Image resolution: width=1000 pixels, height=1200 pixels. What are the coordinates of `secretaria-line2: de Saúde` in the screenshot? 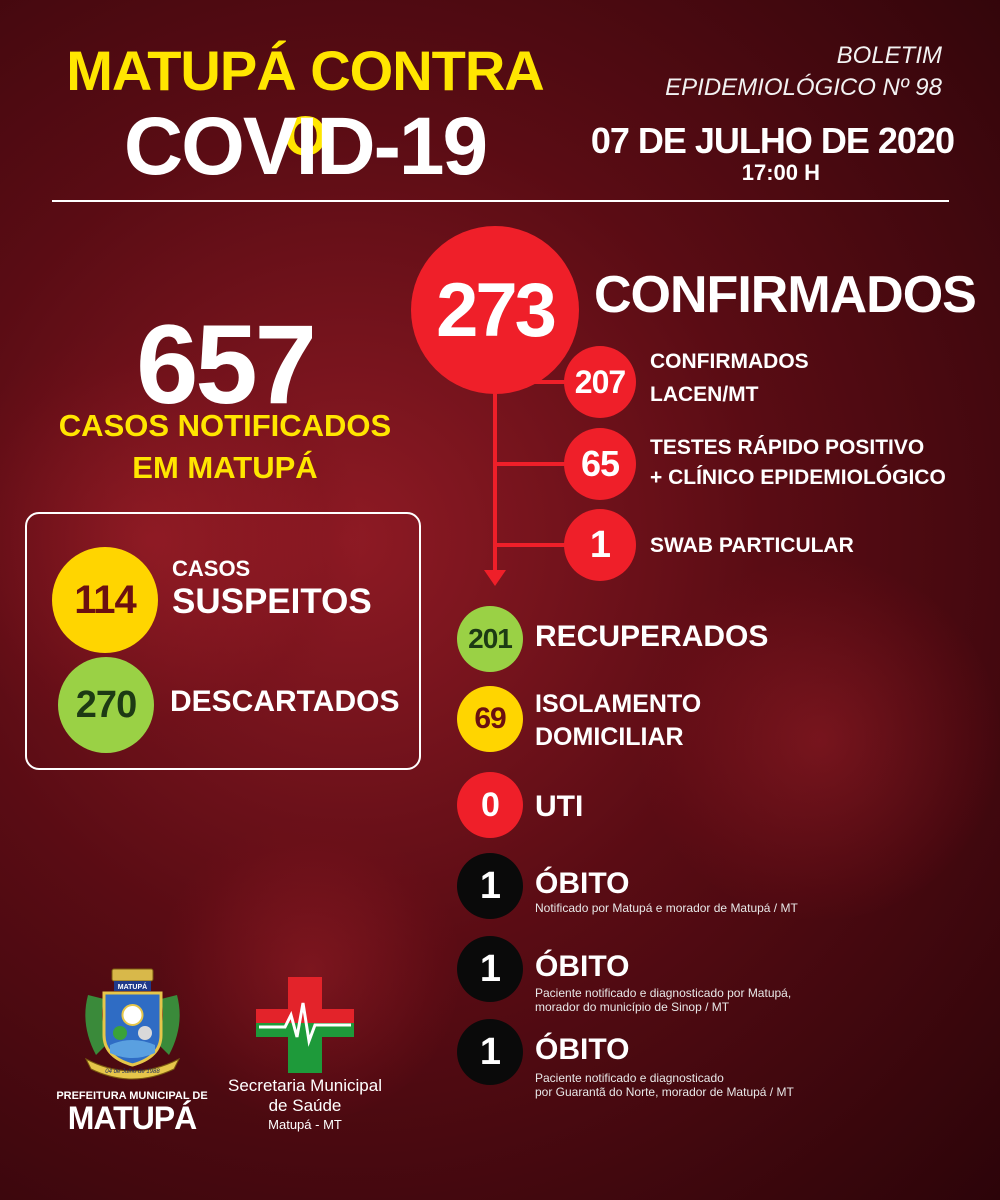 It's located at (305, 1105).